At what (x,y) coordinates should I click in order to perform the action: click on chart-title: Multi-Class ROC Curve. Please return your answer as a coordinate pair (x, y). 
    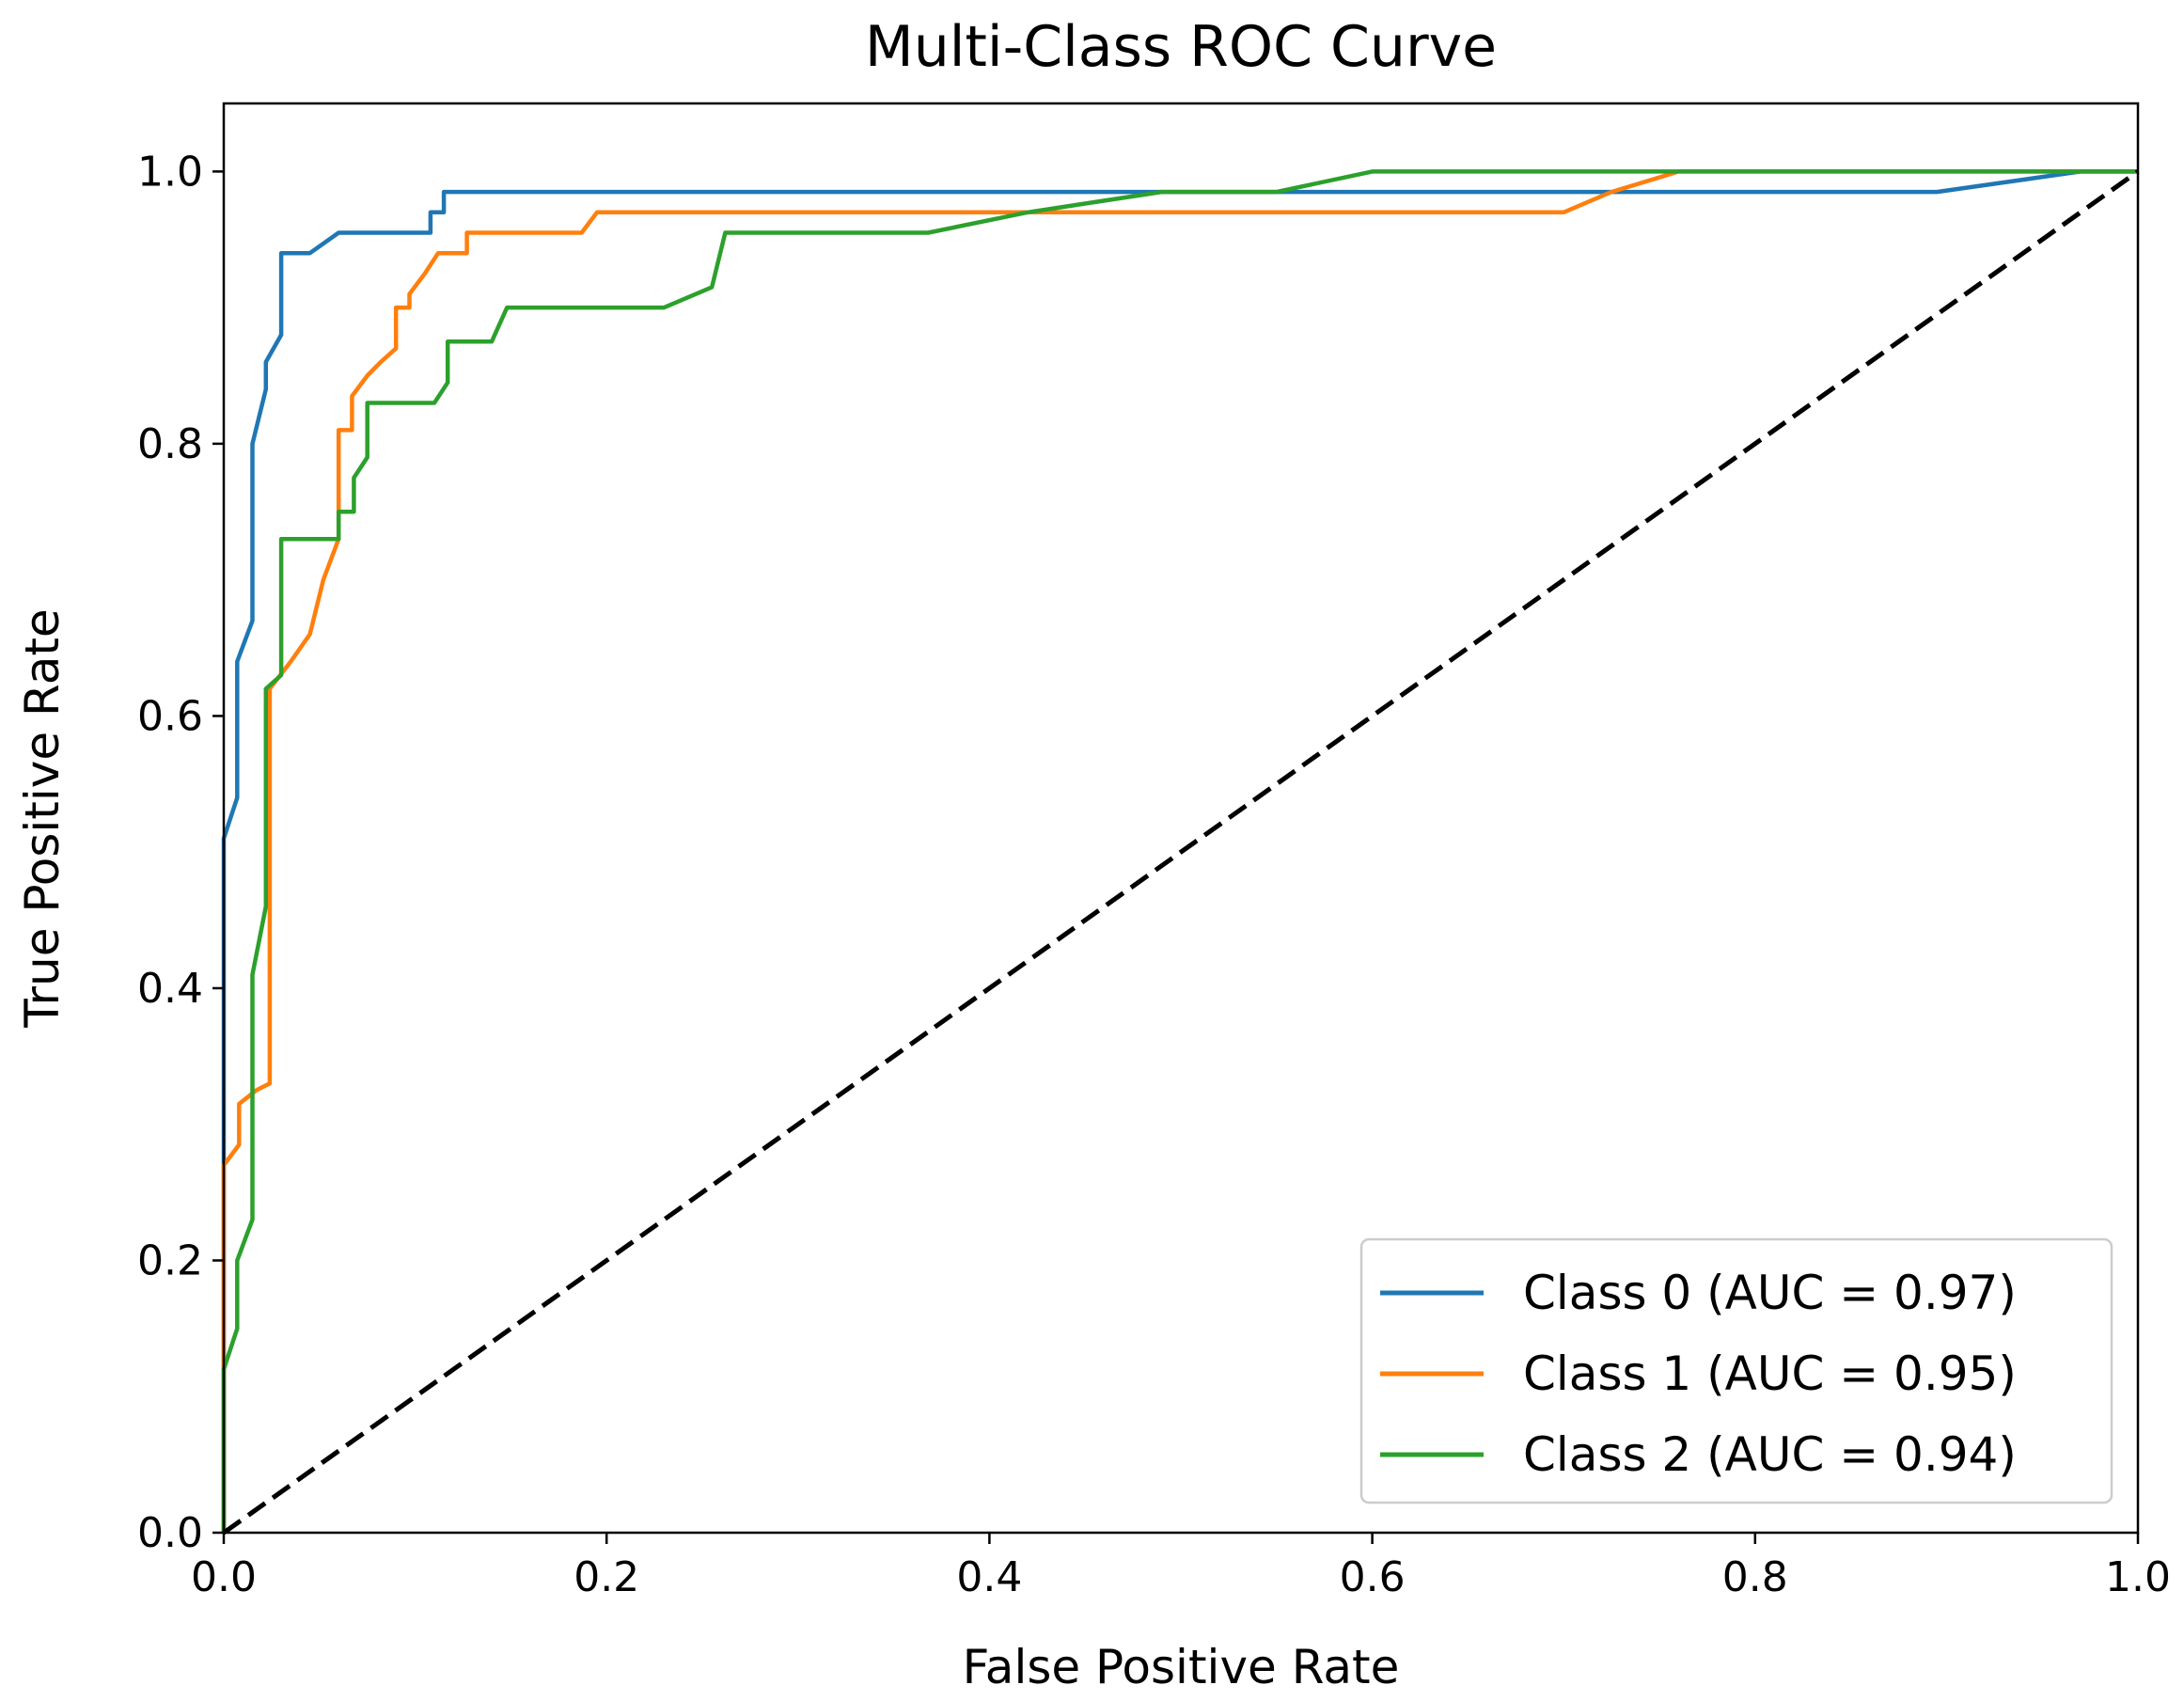
    Looking at the image, I should click on (1181, 47).